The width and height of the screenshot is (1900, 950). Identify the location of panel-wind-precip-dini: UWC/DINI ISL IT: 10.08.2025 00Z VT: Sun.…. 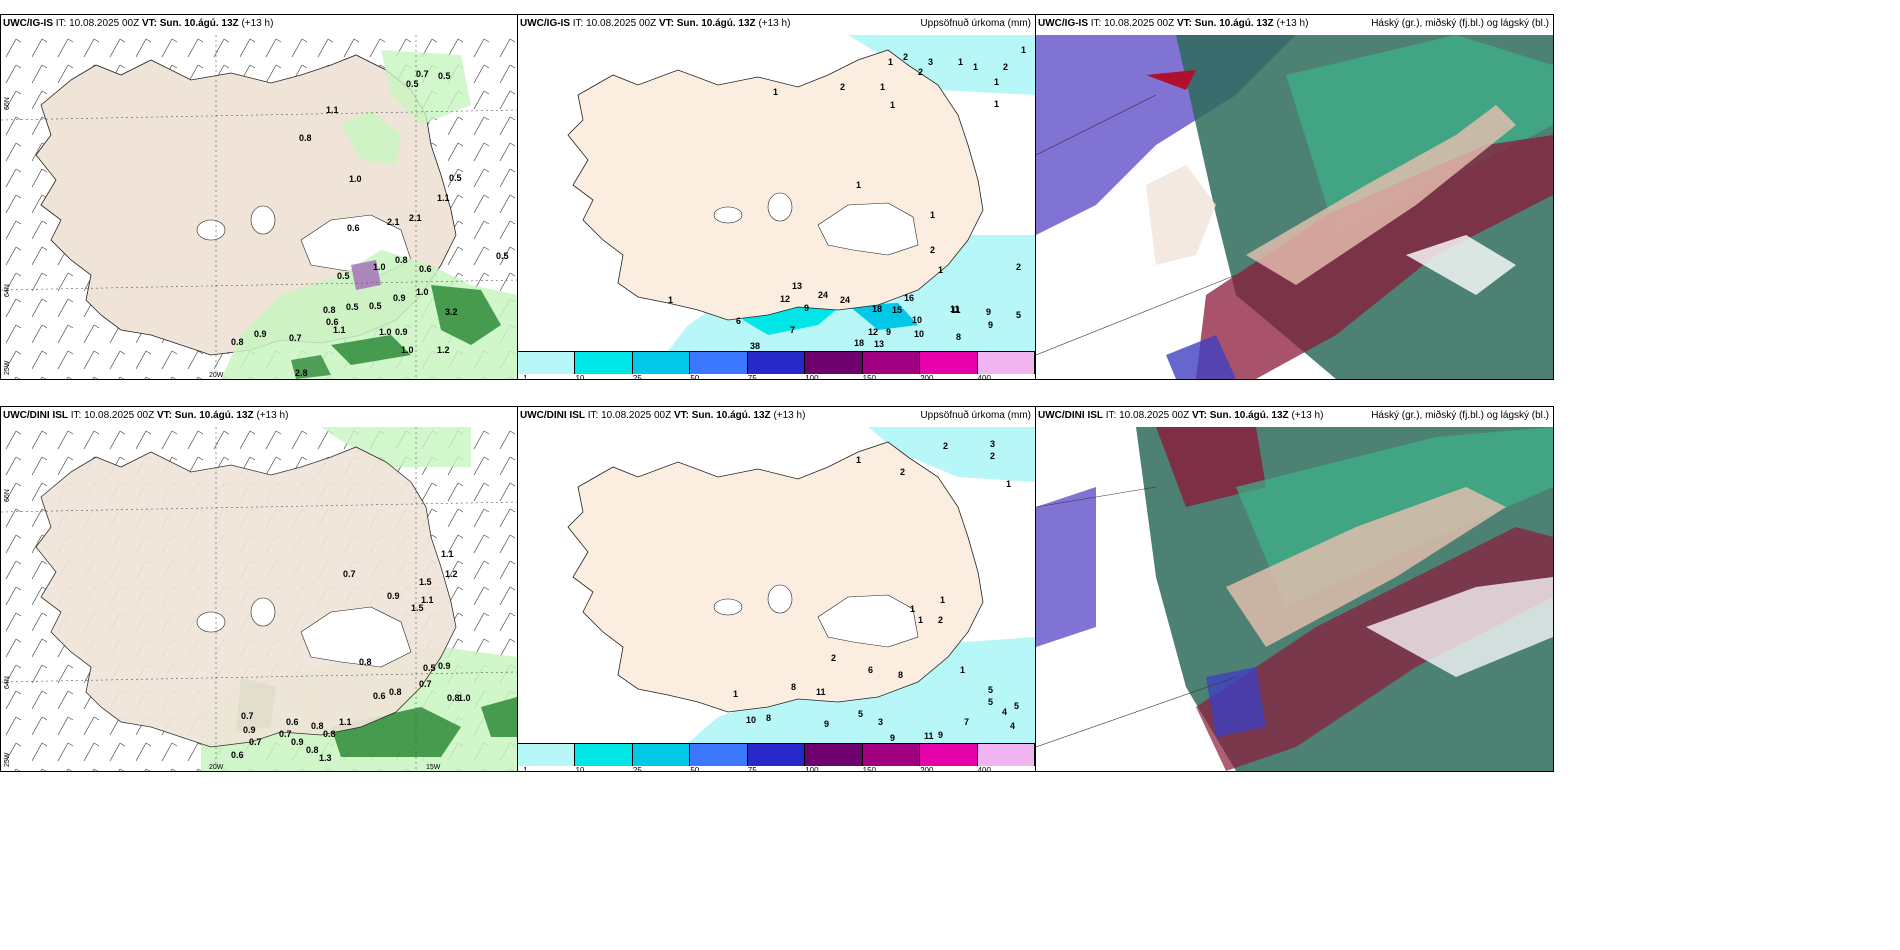
(259, 589).